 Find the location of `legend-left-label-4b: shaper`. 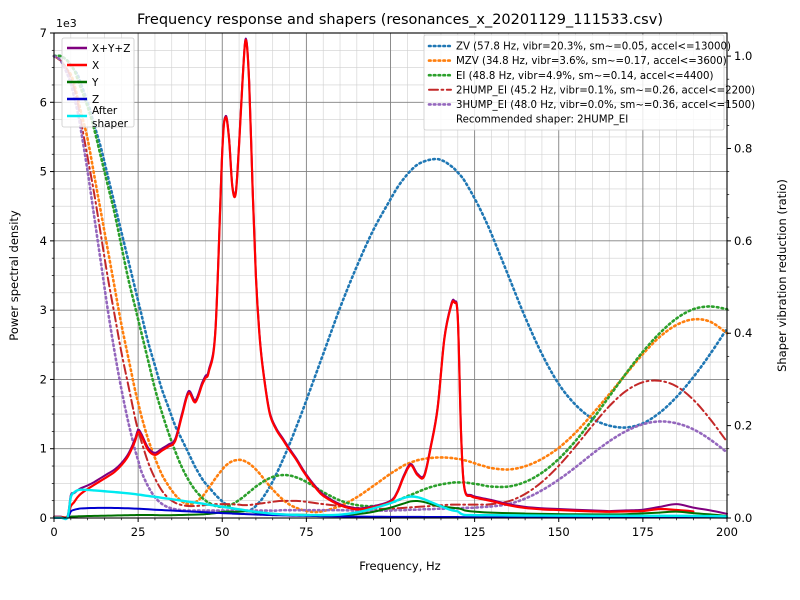

legend-left-label-4b: shaper is located at coordinates (110, 124).